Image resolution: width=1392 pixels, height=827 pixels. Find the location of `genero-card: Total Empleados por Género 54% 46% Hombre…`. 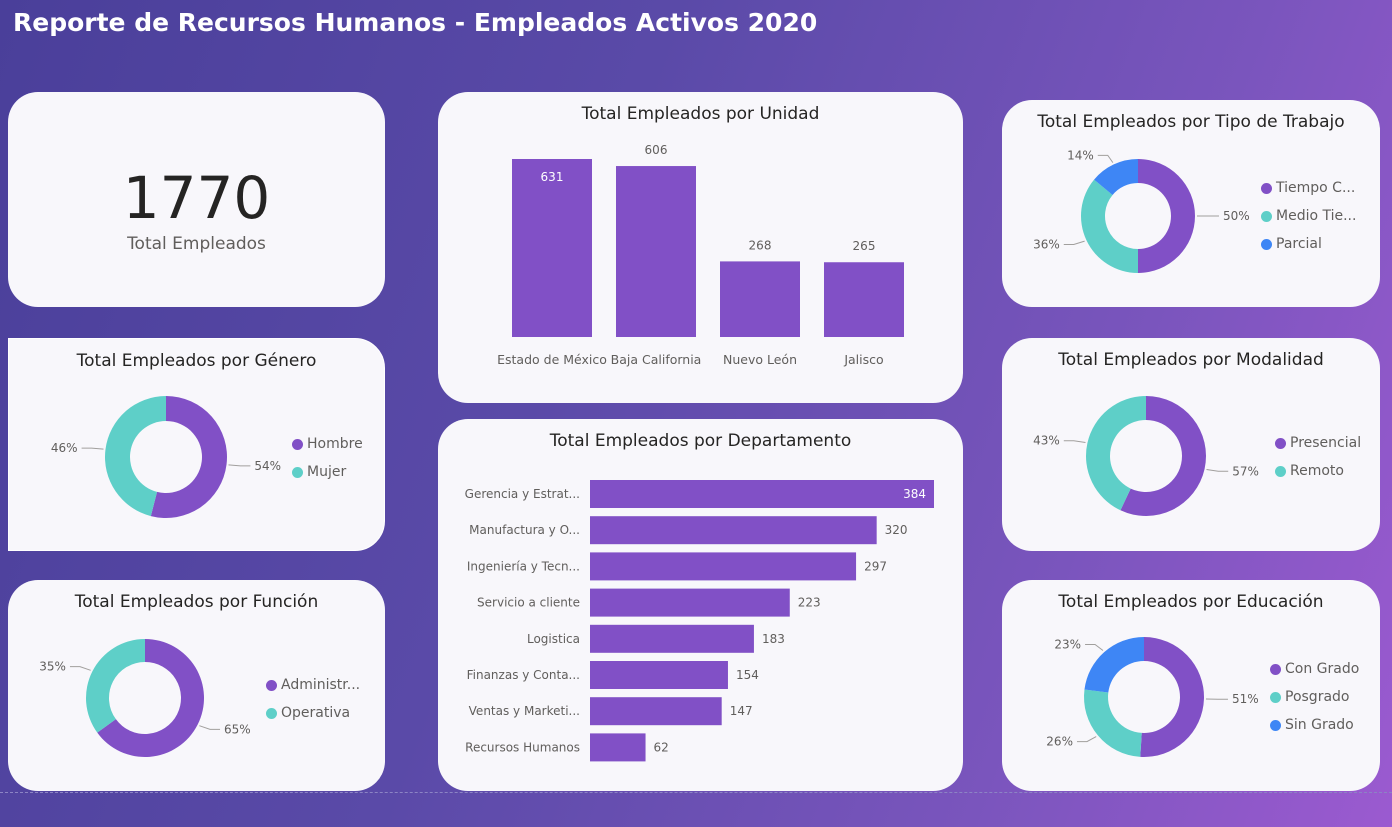

genero-card: Total Empleados por Género 54% 46% Hombre… is located at coordinates (196, 444).